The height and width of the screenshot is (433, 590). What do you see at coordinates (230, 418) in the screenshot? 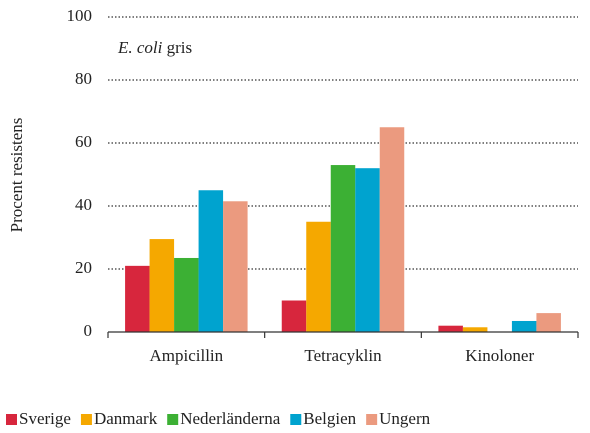
I see `legend-label: Nederländerna` at bounding box center [230, 418].